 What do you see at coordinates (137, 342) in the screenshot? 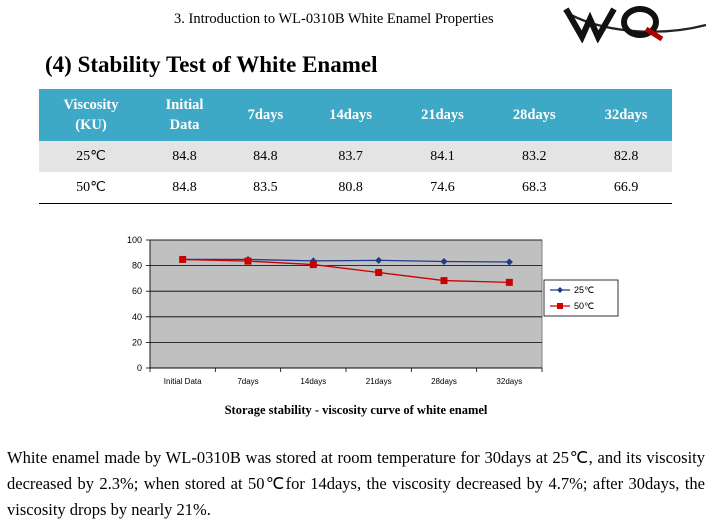
I see `y-tick-label: 20` at bounding box center [137, 342].